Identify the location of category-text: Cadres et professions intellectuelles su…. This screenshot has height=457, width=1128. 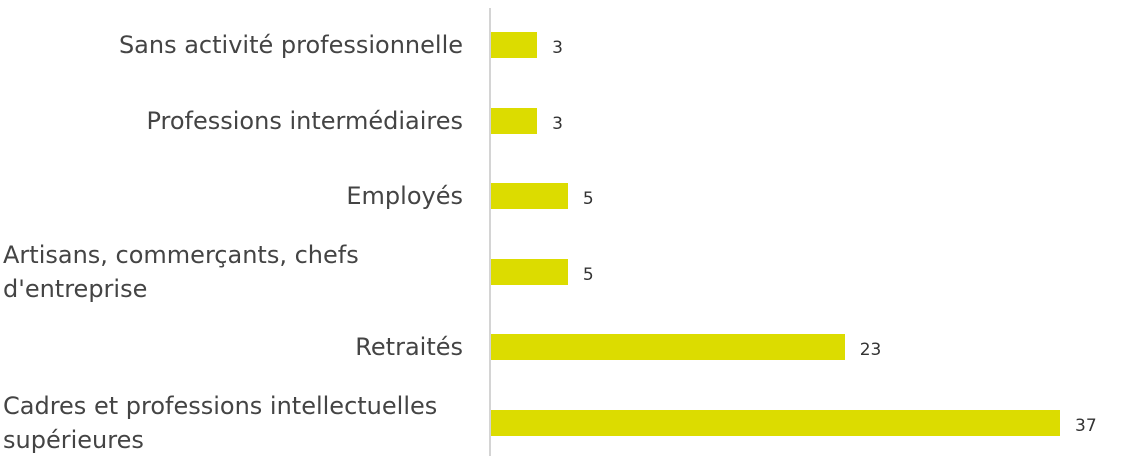
(220, 423).